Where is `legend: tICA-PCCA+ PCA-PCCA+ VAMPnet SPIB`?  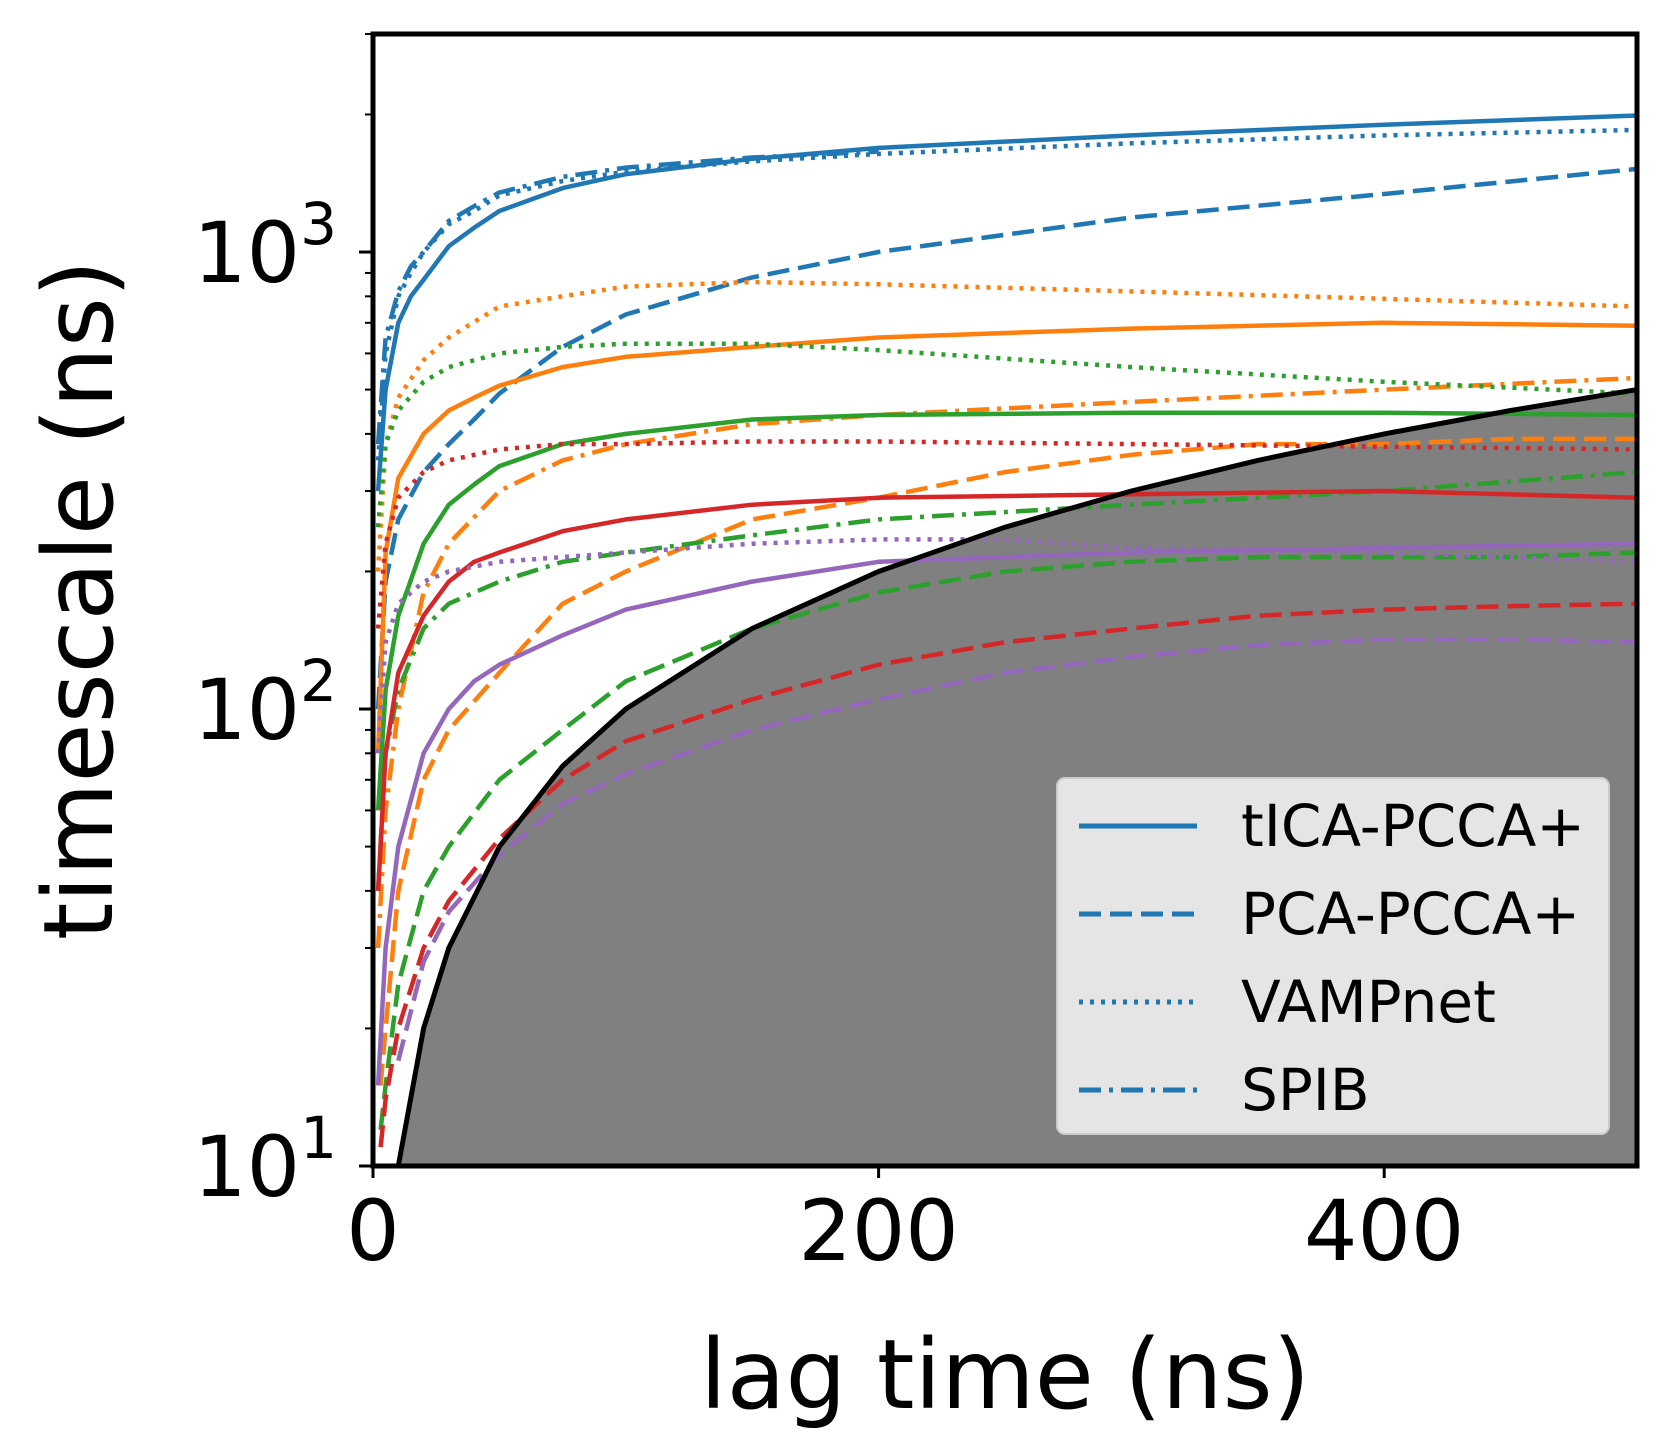 legend: tICA-PCCA+ PCA-PCCA+ VAMPnet SPIB is located at coordinates (1333, 956).